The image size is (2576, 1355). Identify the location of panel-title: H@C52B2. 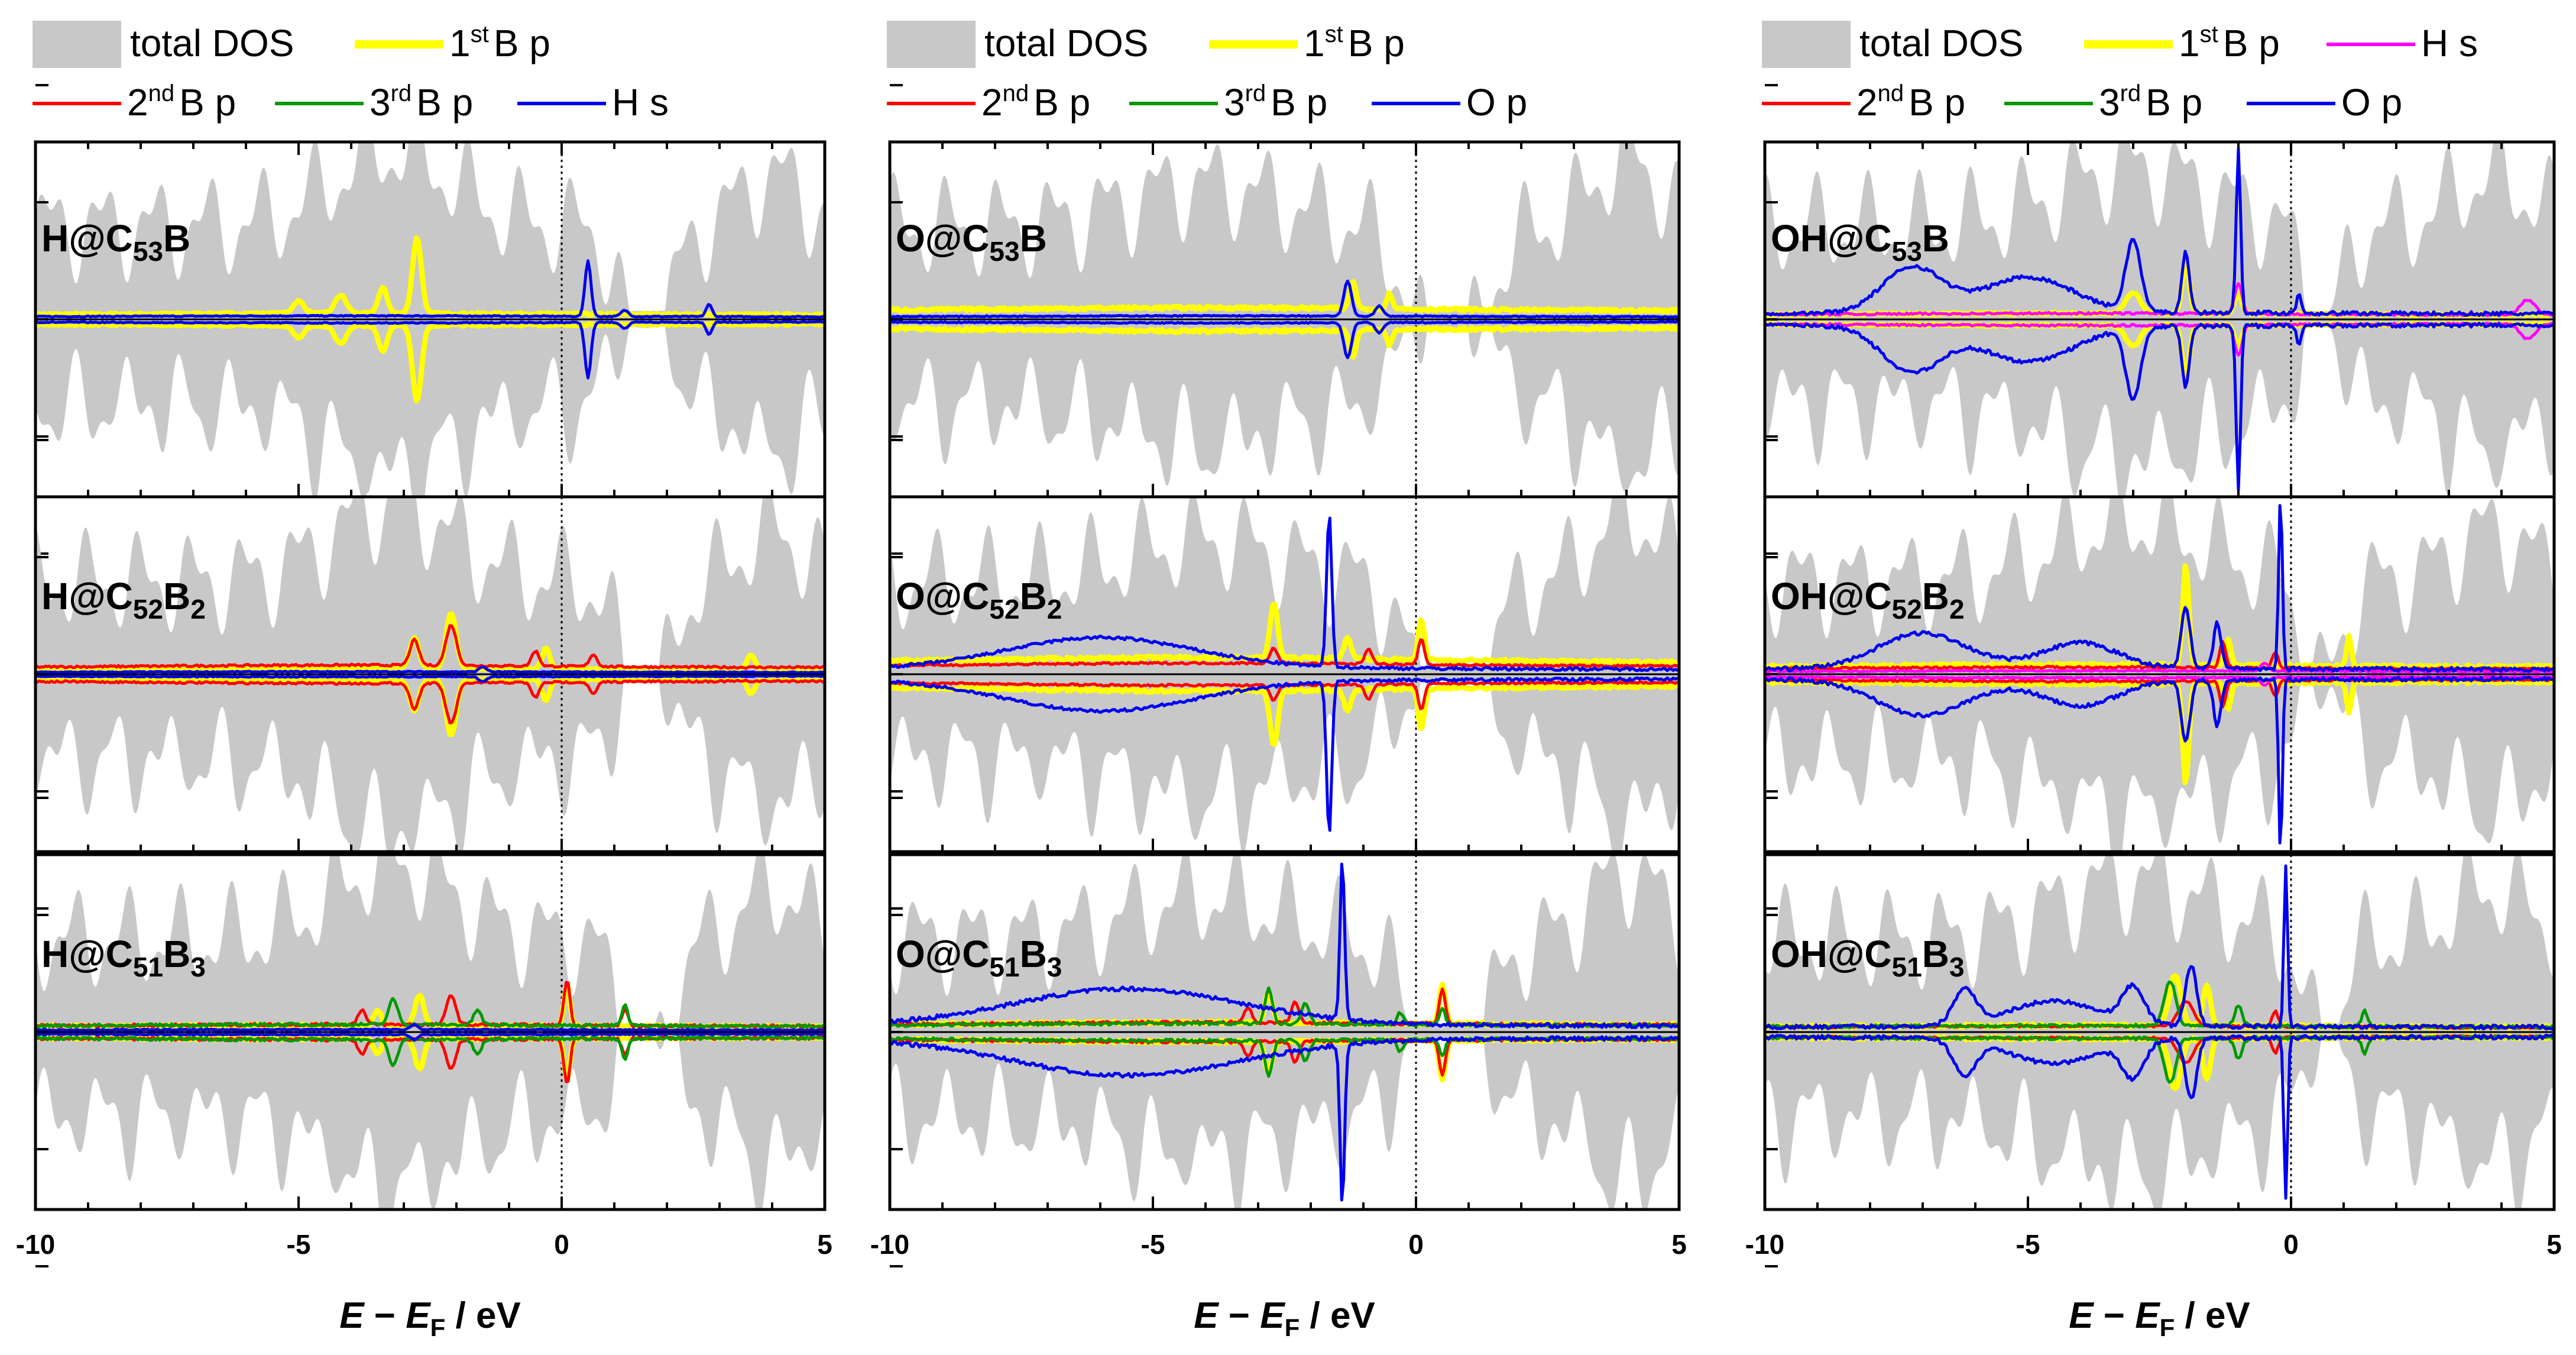
(123, 600).